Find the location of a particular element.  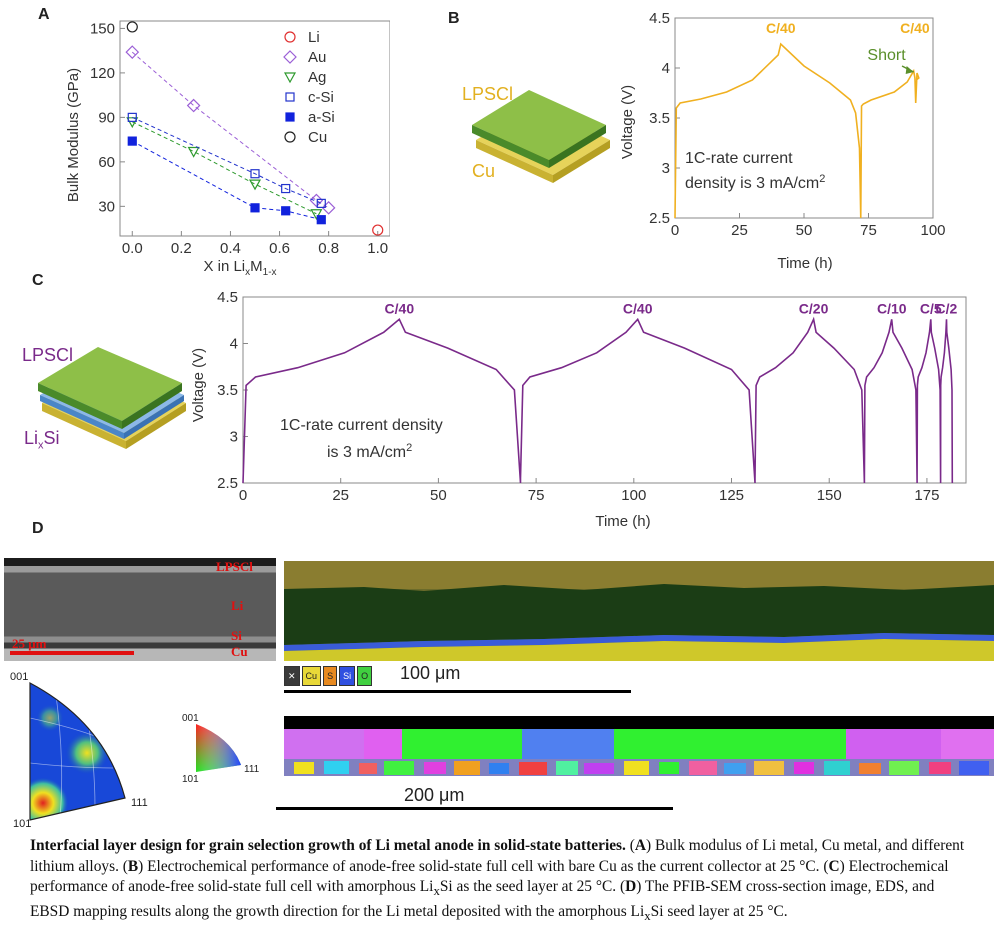

y-tick-label: 4 is located at coordinates (234, 344).